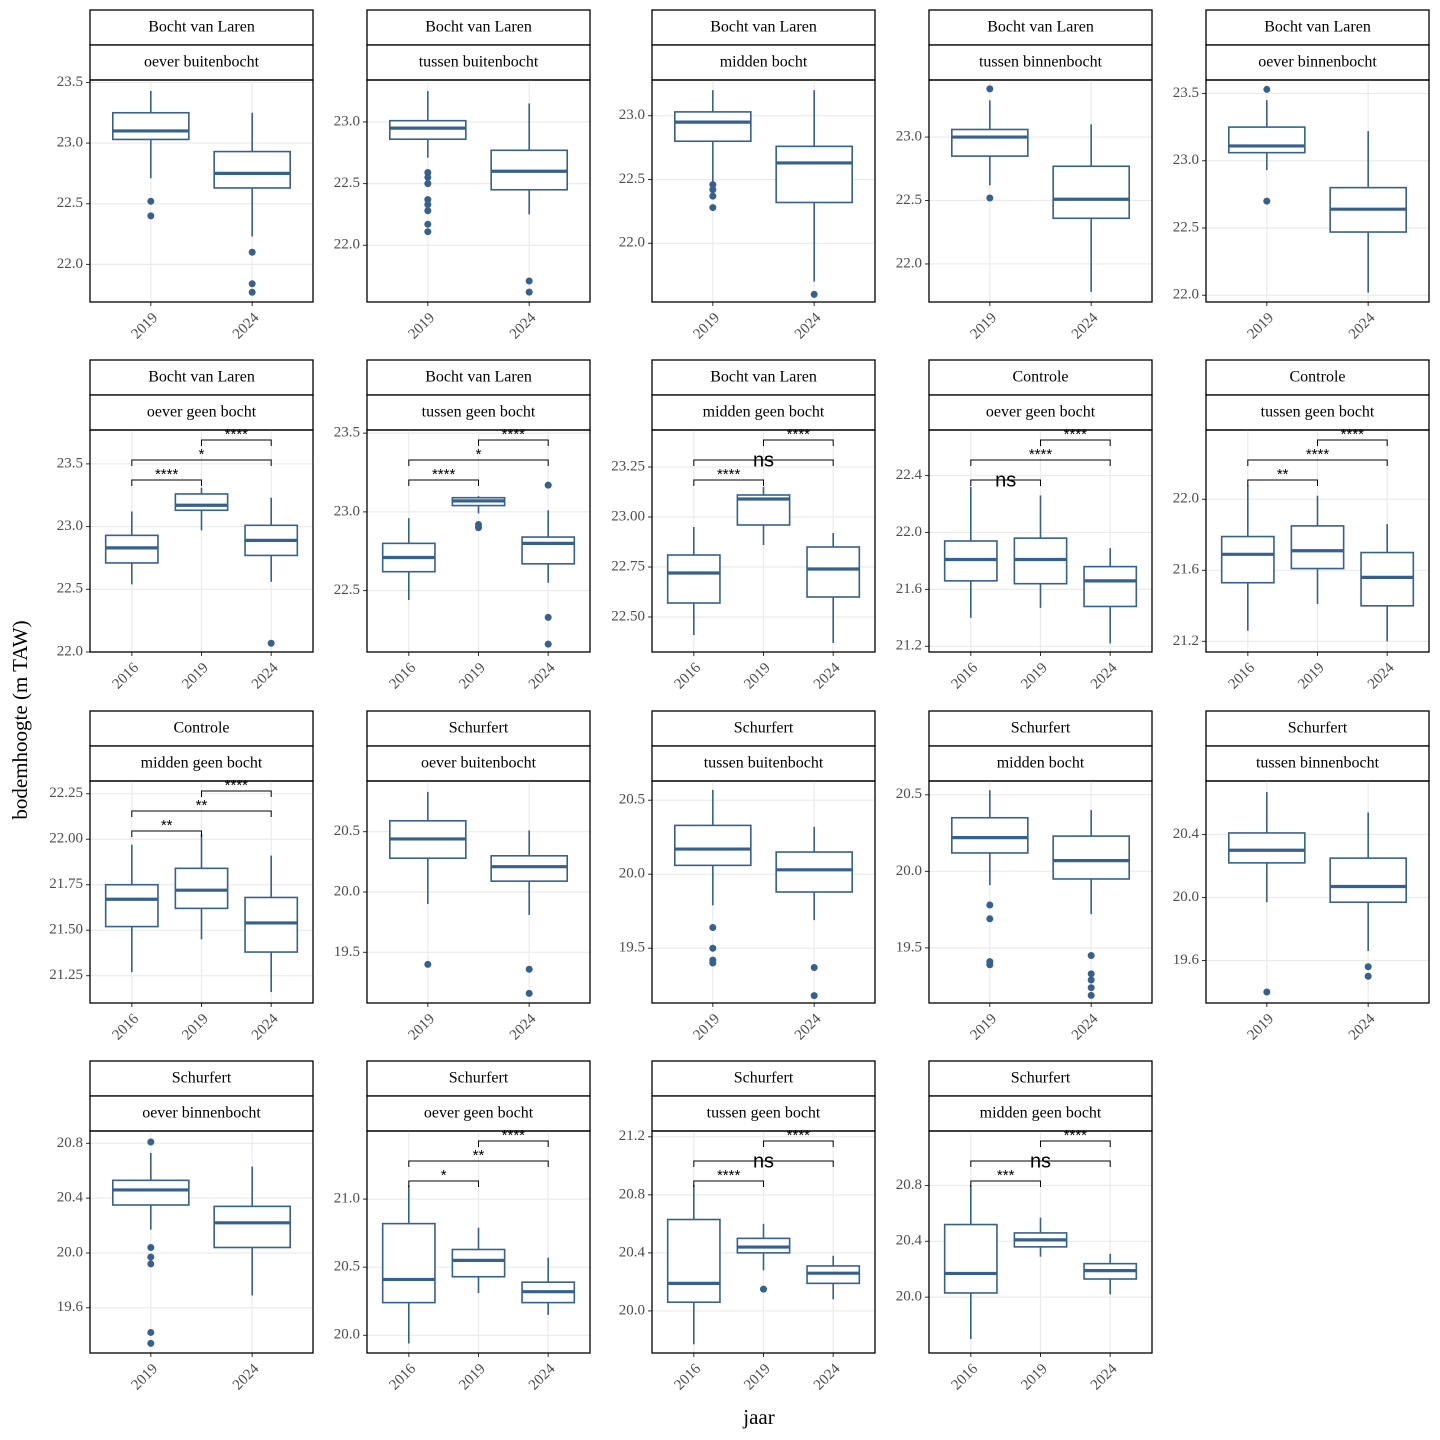 Image resolution: width=1440 pixels, height=1440 pixels. What do you see at coordinates (764, 1113) in the screenshot?
I see `strip-label: tussen geen bocht` at bounding box center [764, 1113].